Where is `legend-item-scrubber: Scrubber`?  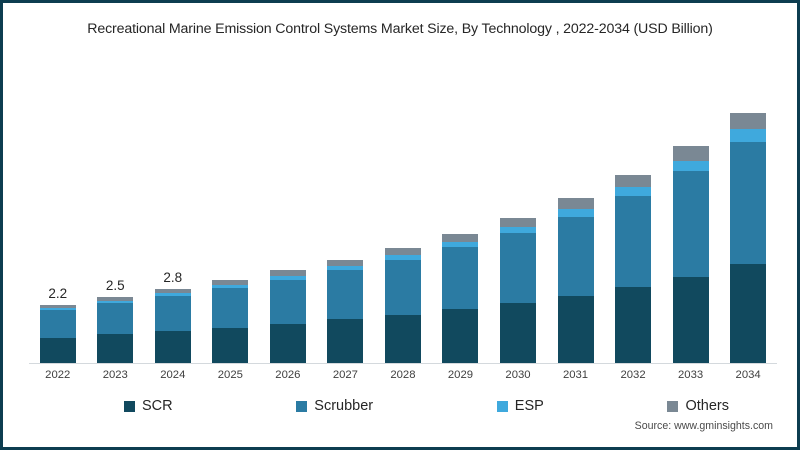 legend-item-scrubber: Scrubber is located at coordinates (334, 406).